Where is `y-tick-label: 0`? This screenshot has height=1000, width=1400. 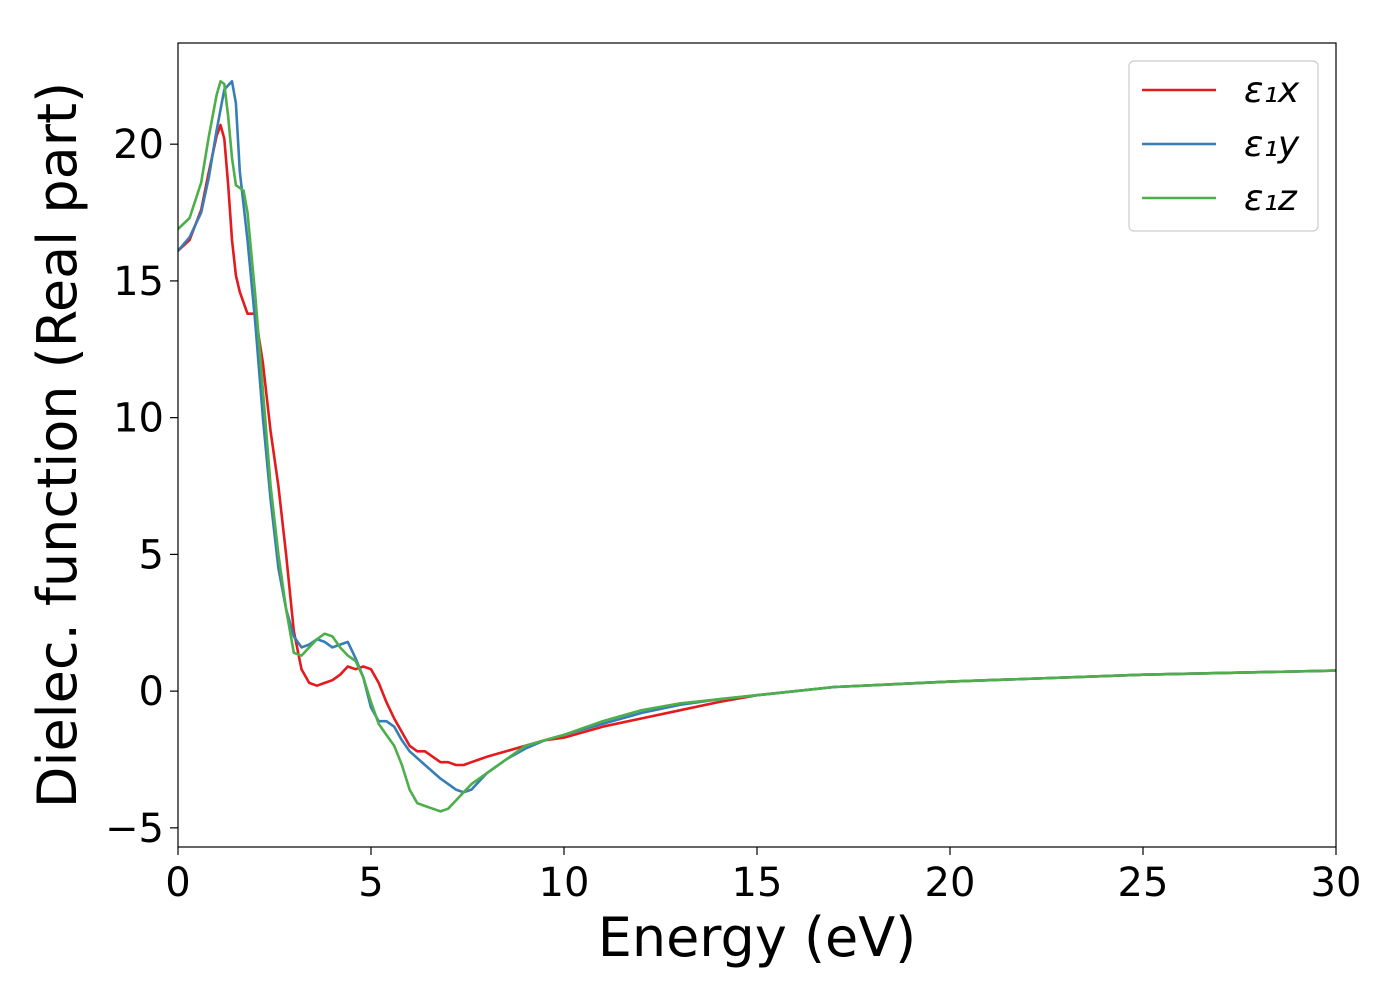 y-tick-label: 0 is located at coordinates (151, 692).